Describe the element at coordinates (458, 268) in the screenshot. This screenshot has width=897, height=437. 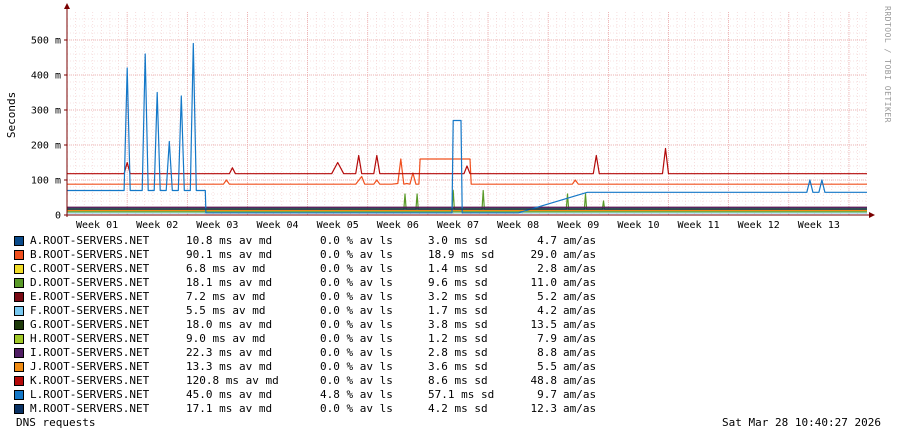
I see `legend-sd: 1.4 ms sd` at that location.